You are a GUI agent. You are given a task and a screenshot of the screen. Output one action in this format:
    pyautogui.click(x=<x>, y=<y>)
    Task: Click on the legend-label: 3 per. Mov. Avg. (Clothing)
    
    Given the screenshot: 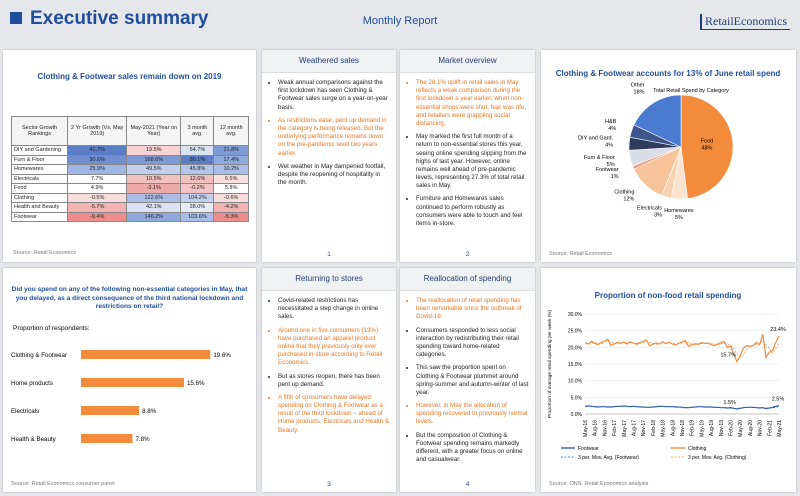 What is the action you would take?
    pyautogui.click(x=717, y=458)
    